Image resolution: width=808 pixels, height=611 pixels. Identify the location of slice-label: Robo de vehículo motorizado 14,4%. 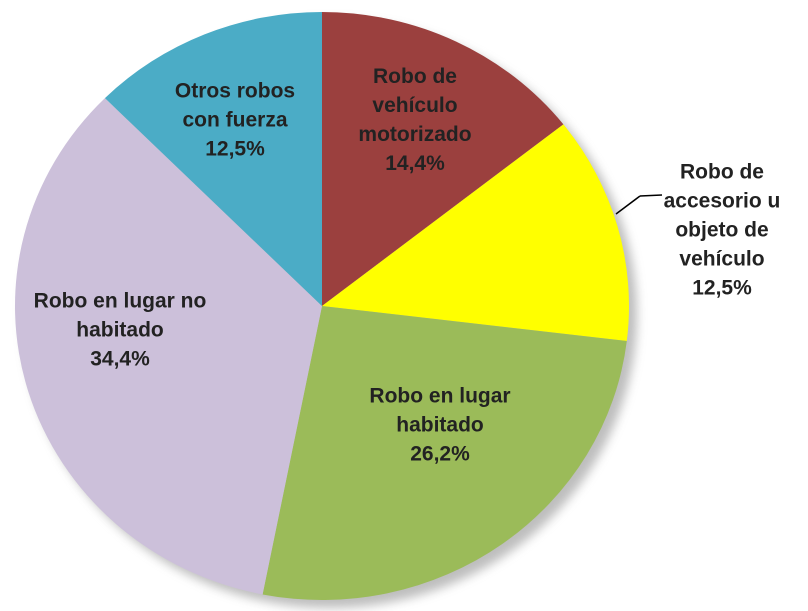
(415, 120).